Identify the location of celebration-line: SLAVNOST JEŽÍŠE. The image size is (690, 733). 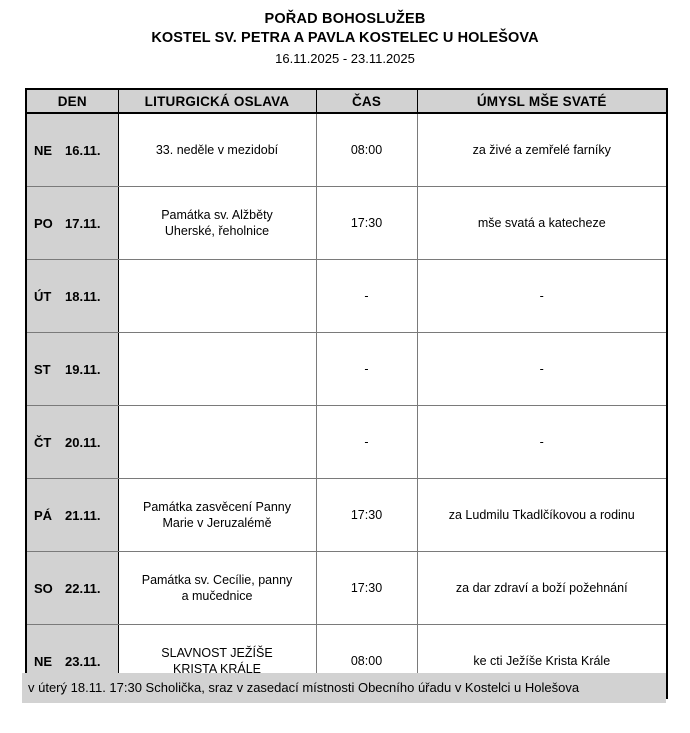
(217, 653).